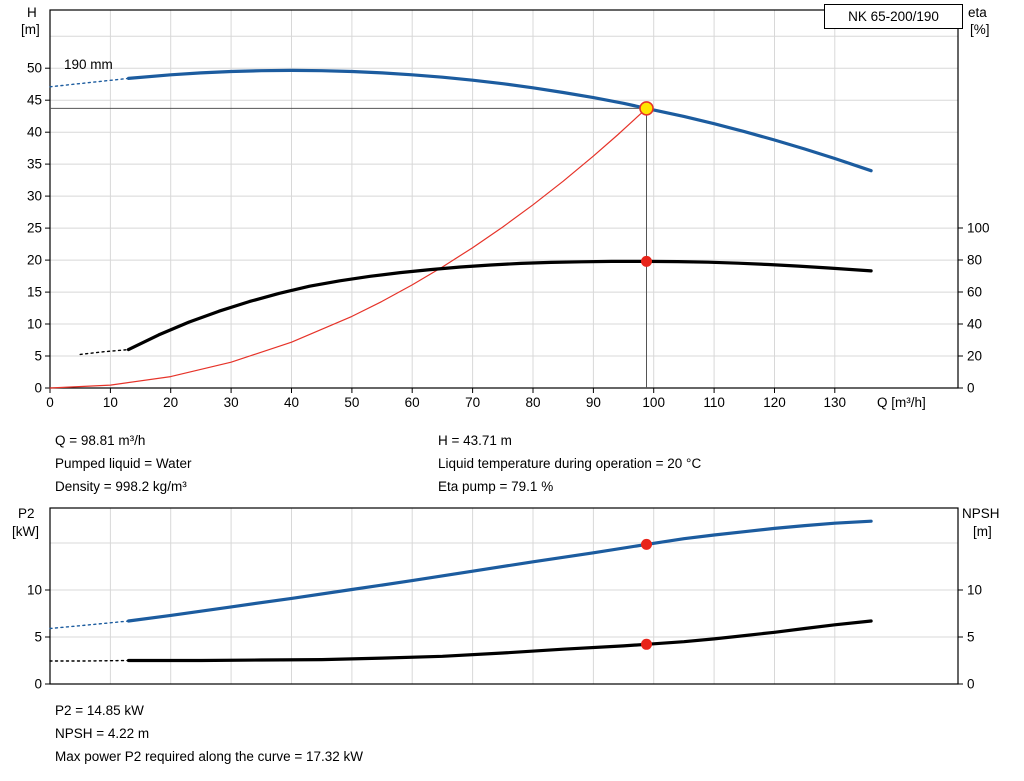  What do you see at coordinates (499, 571) in the screenshot?
I see `power-curve` at bounding box center [499, 571].